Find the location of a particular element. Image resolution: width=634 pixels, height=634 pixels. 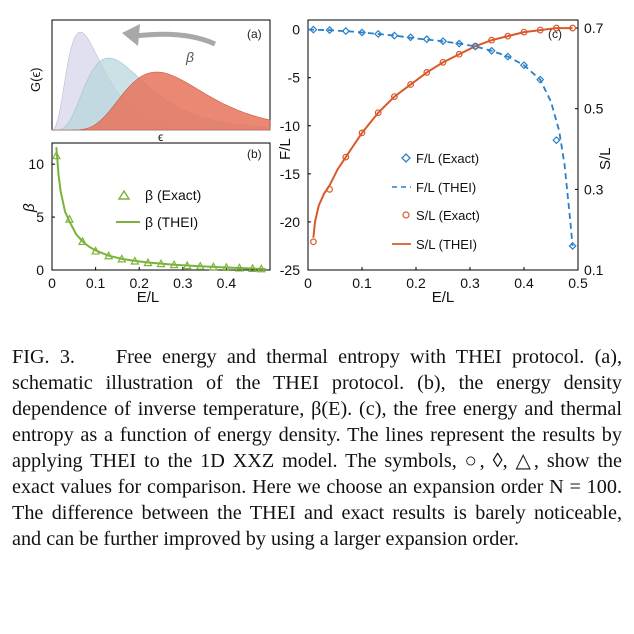

panel-c-ylabel-left: F/L is located at coordinates (285, 149).